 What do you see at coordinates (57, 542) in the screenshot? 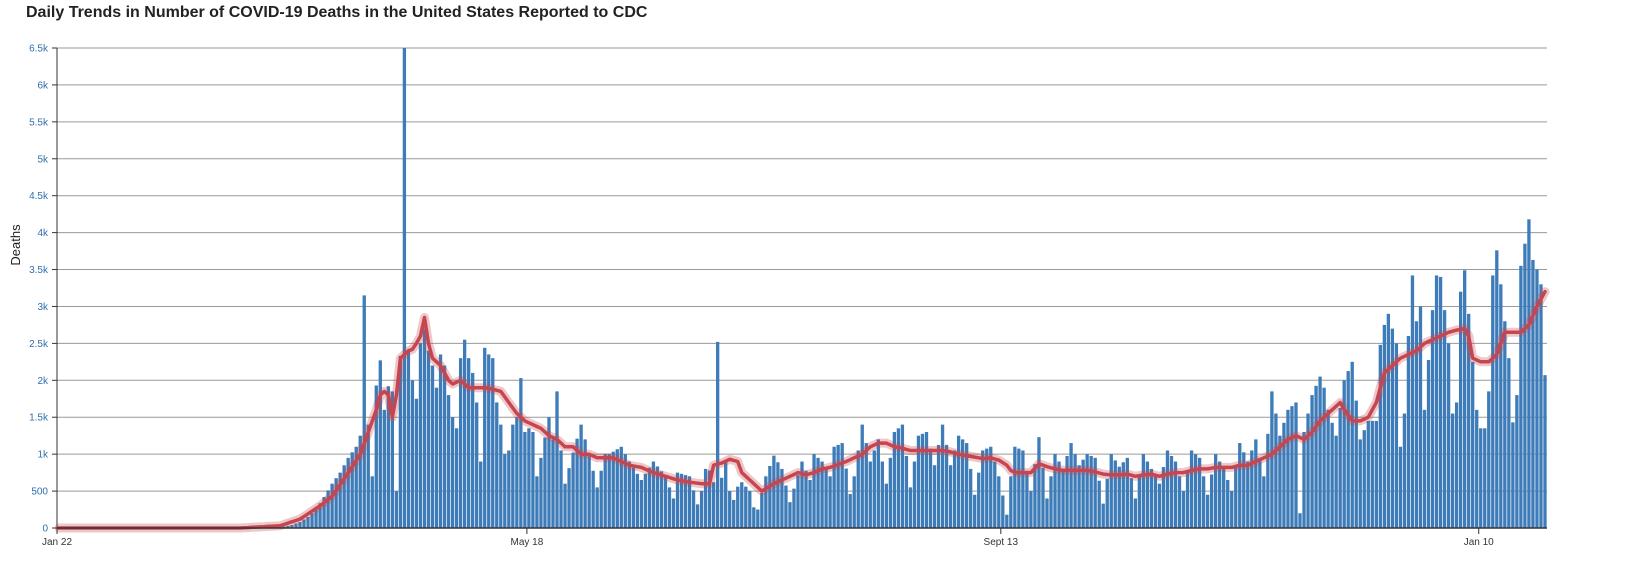
I see `x-tick-label: Jan 22` at bounding box center [57, 542].